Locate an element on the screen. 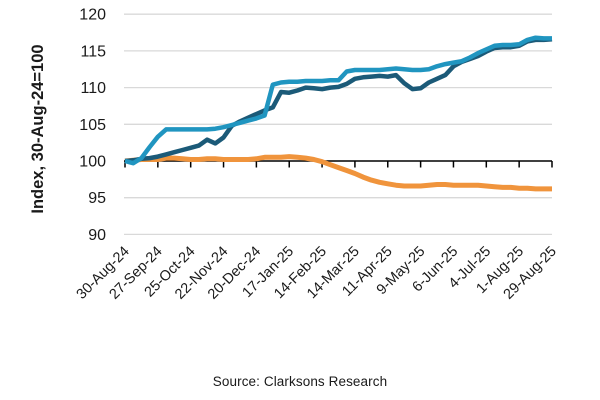 The width and height of the screenshot is (600, 400). y-tick-label: 90 is located at coordinates (97, 235).